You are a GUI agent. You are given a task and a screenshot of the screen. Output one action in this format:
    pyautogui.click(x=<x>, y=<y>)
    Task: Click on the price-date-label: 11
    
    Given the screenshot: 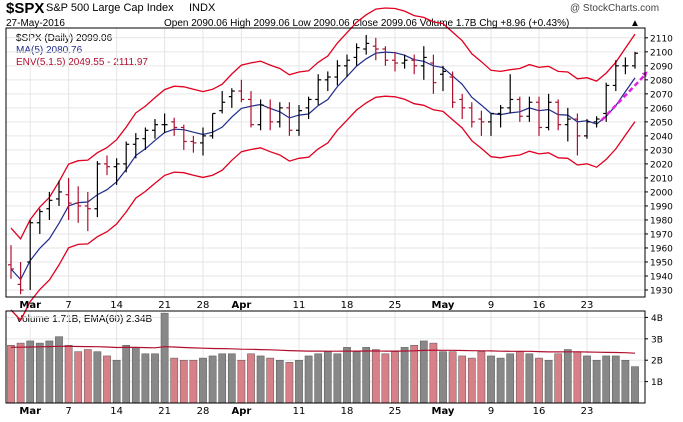 What is the action you would take?
    pyautogui.click(x=299, y=305)
    